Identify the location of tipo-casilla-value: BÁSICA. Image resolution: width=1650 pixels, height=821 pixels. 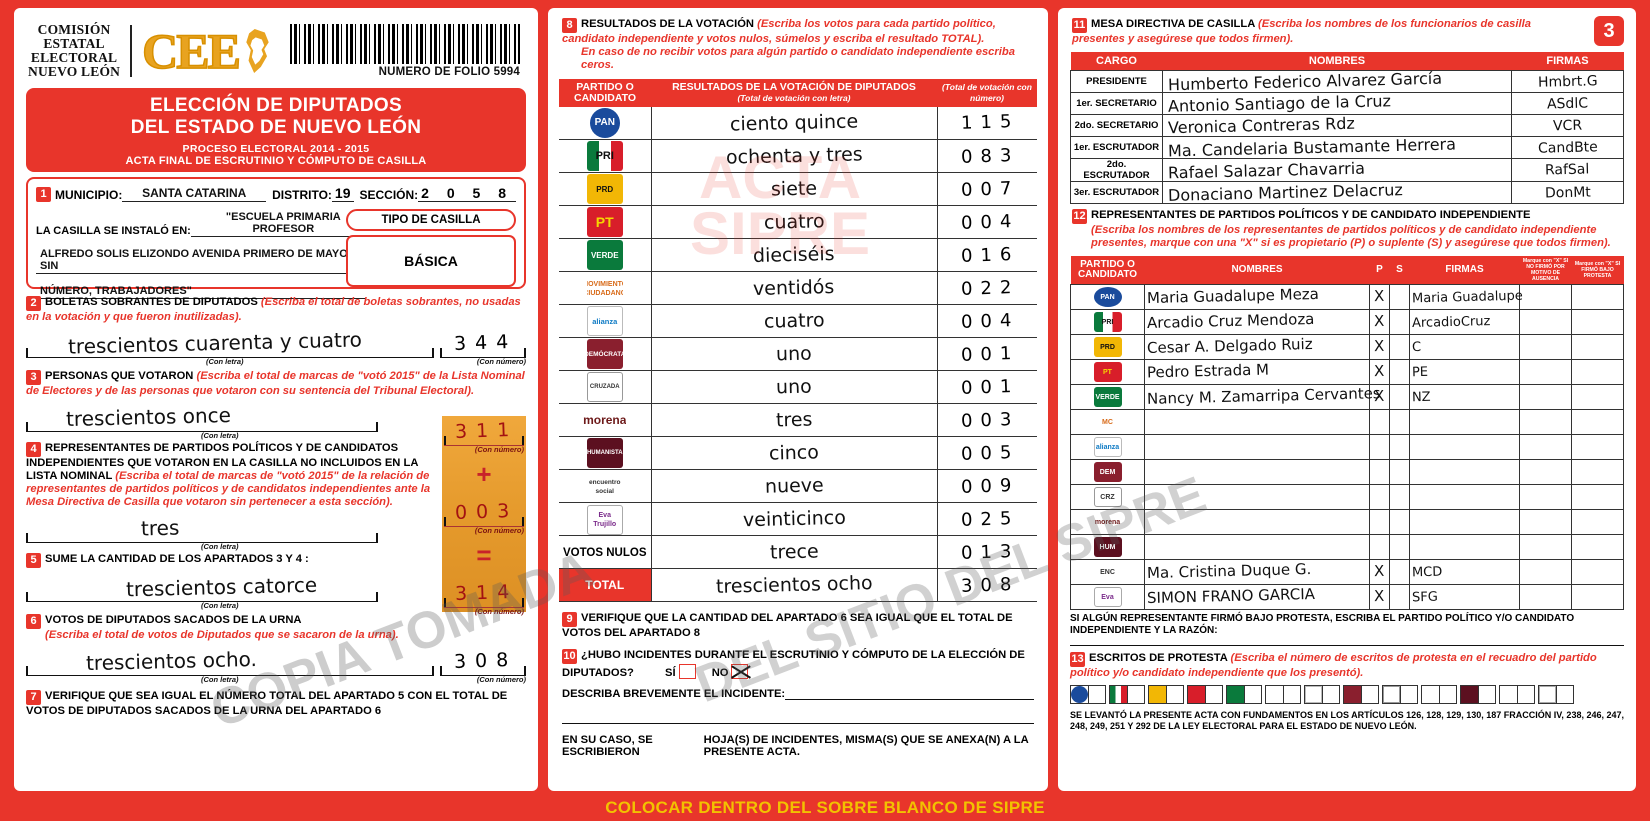
(431, 261).